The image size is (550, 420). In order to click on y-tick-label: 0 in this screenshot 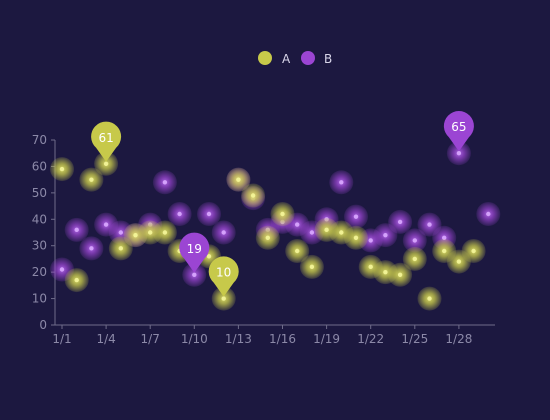, I will do `click(43, 325)`.